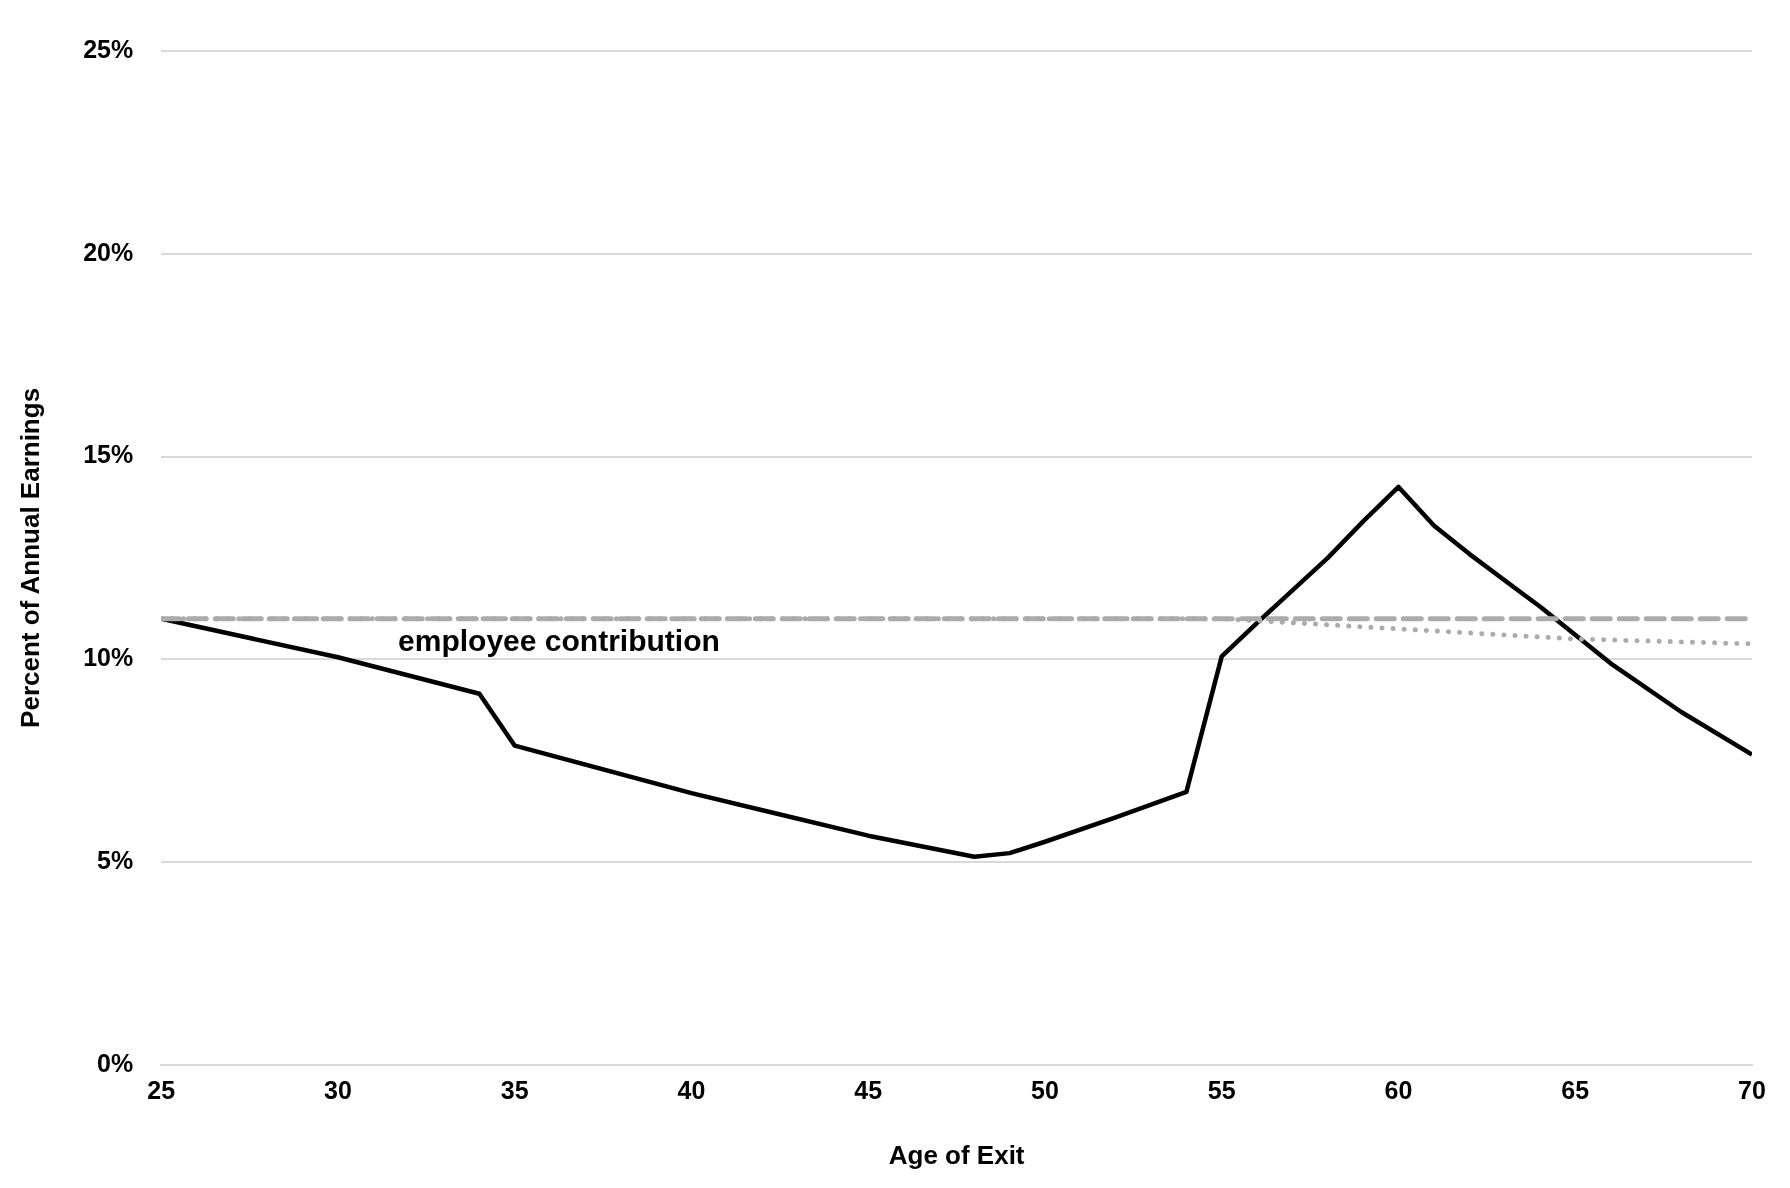 This screenshot has width=1790, height=1188. What do you see at coordinates (115, 859) in the screenshot?
I see `y-tick-label: 5%` at bounding box center [115, 859].